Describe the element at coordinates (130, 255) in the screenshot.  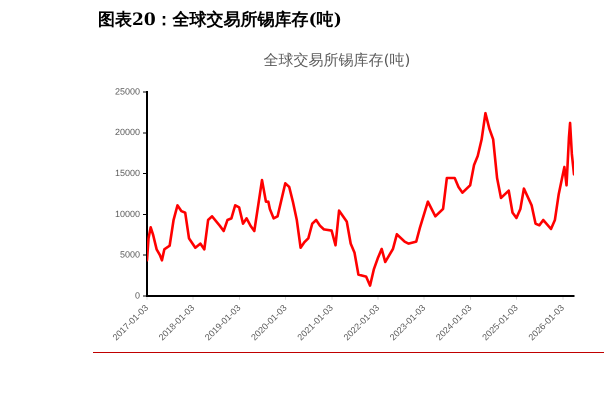
I see `y-tick-label: 5000` at that location.